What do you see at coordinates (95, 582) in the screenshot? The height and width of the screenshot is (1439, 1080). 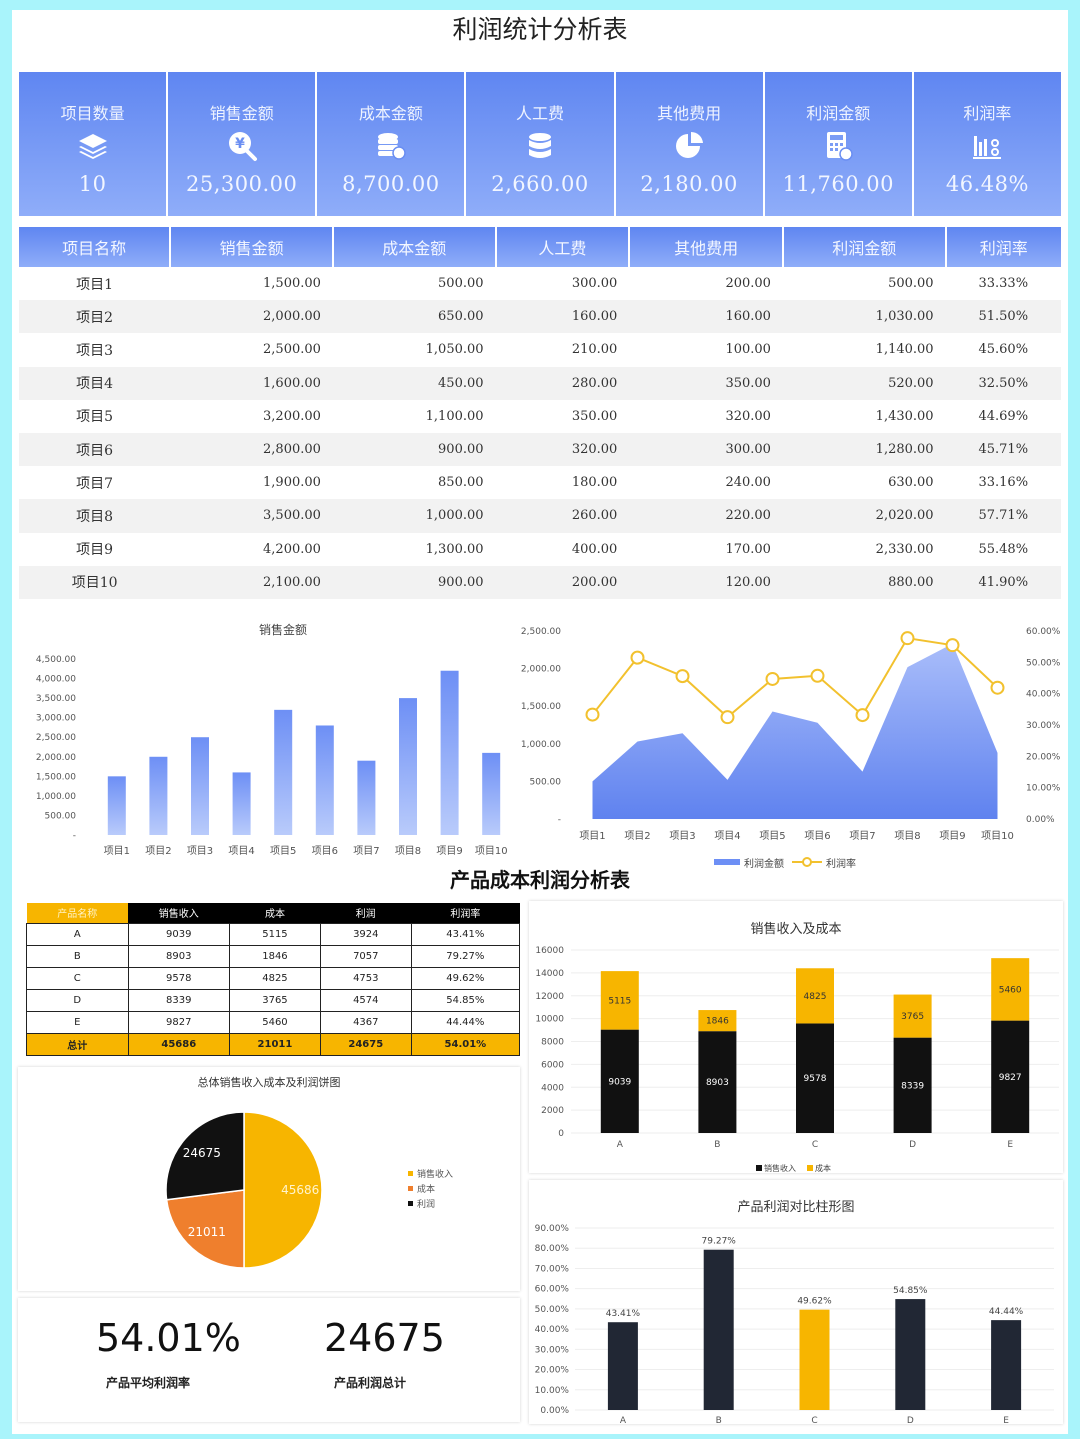 I see `table-cell: 项目10` at bounding box center [95, 582].